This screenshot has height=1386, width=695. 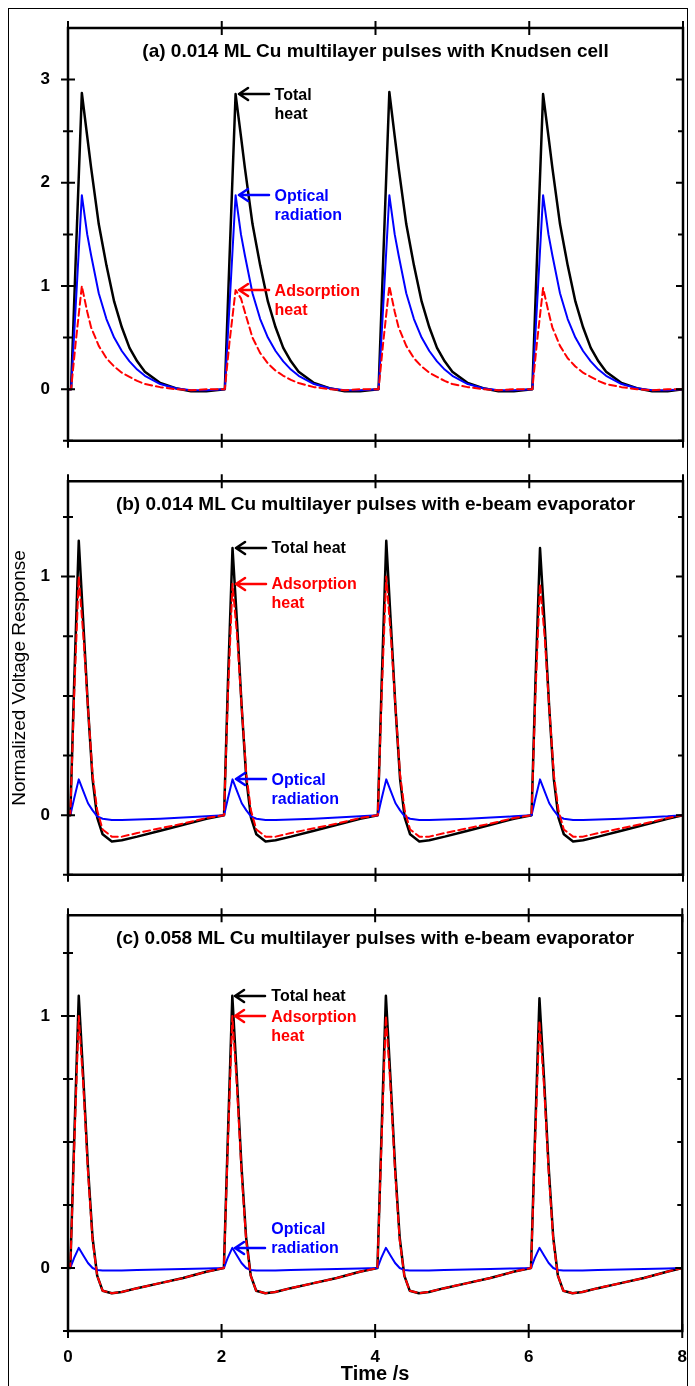 I want to click on text: (b) 0.014 ML Cu multilayer pulses with e-beam evaporator, so click(x=375, y=504).